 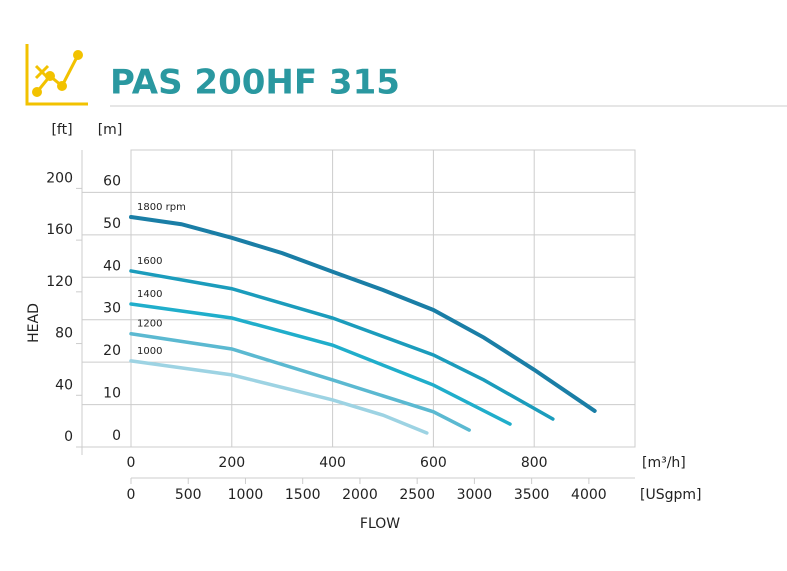 What do you see at coordinates (68, 437) in the screenshot?
I see `y2-tick-label: 0` at bounding box center [68, 437].